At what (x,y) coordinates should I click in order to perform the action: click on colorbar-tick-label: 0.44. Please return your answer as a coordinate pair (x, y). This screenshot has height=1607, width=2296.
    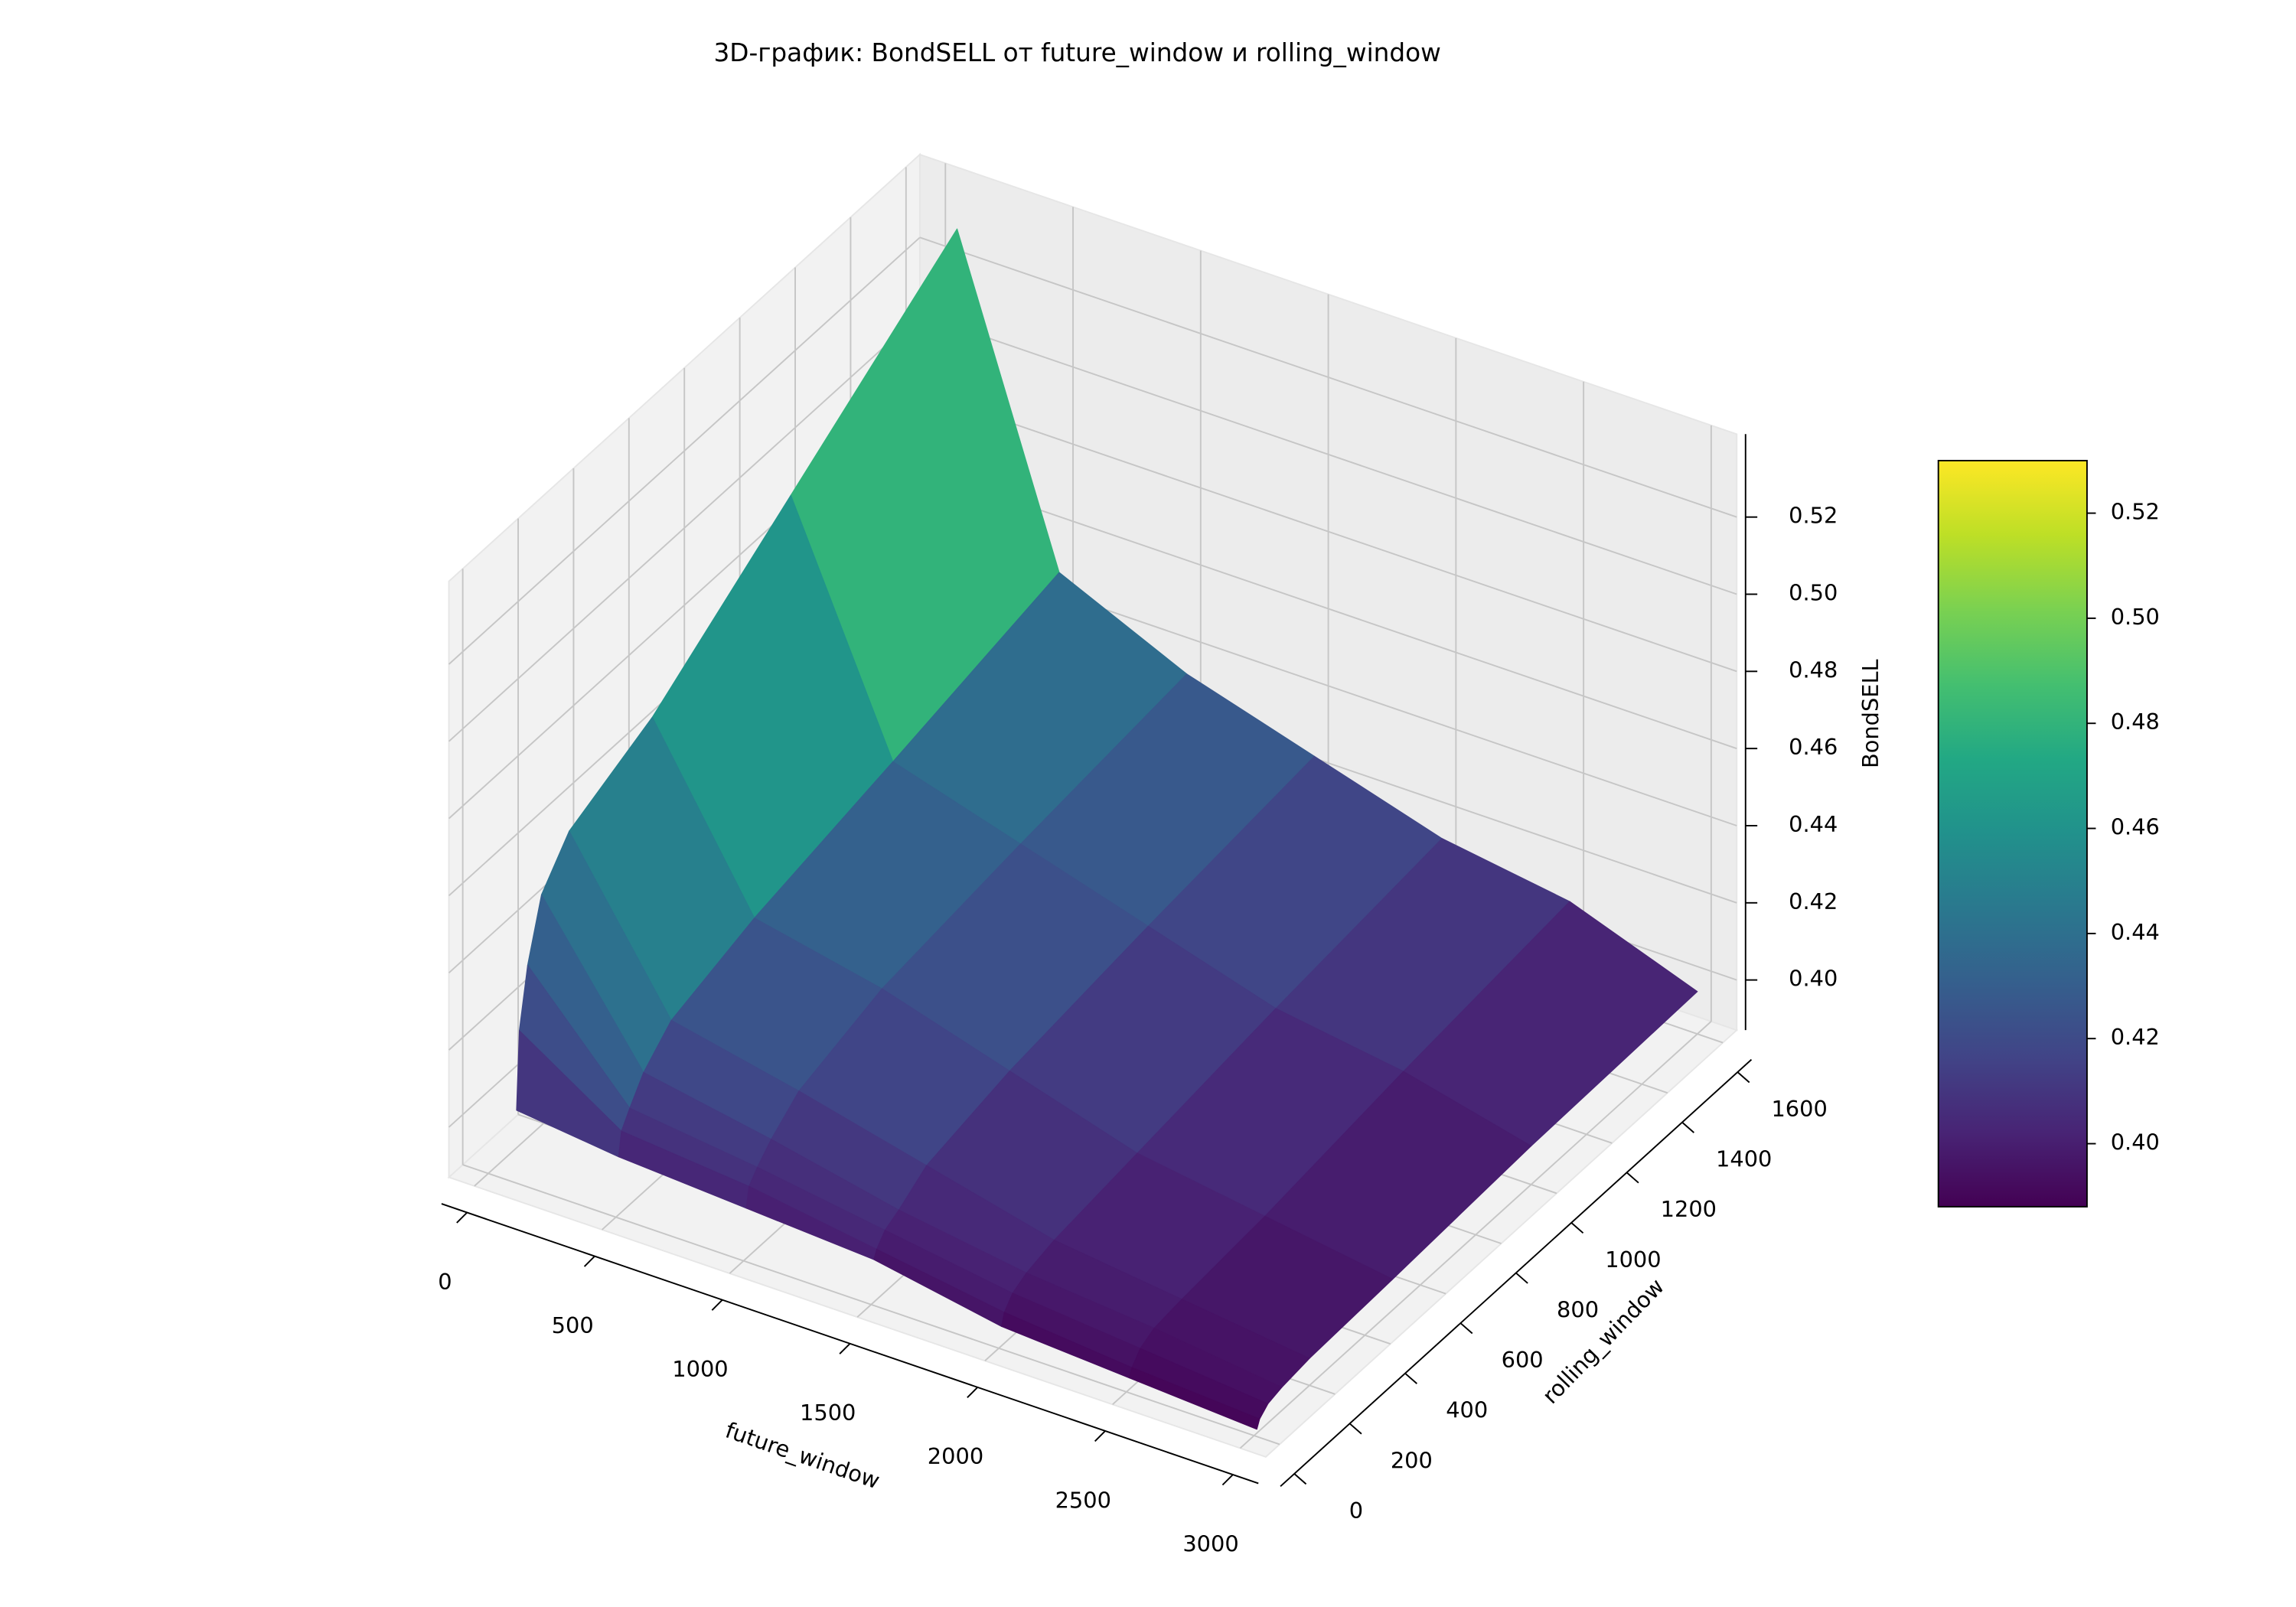
    Looking at the image, I should click on (2135, 932).